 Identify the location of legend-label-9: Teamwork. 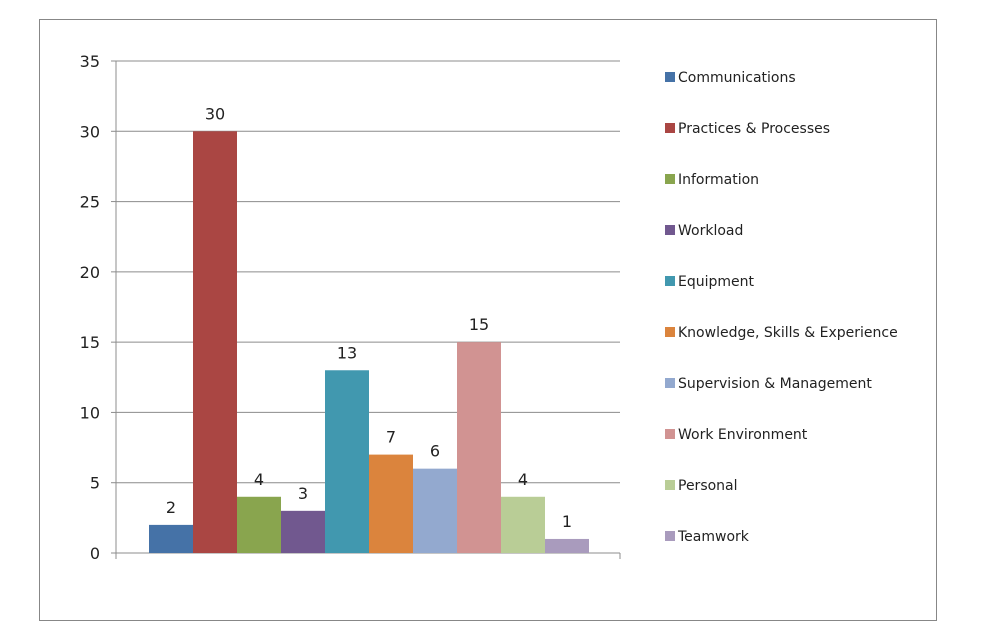
(713, 537).